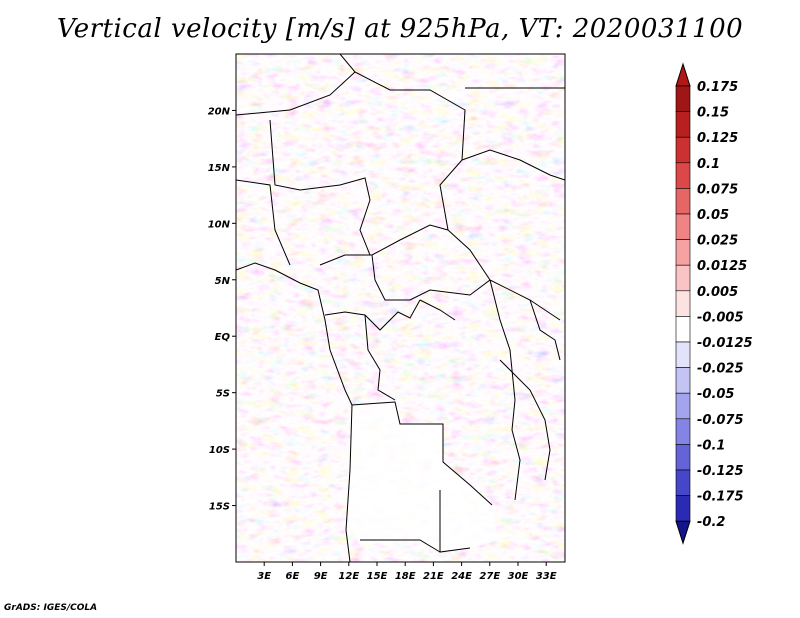  What do you see at coordinates (433, 576) in the screenshot?
I see `lon-tick-label: 21E` at bounding box center [433, 576].